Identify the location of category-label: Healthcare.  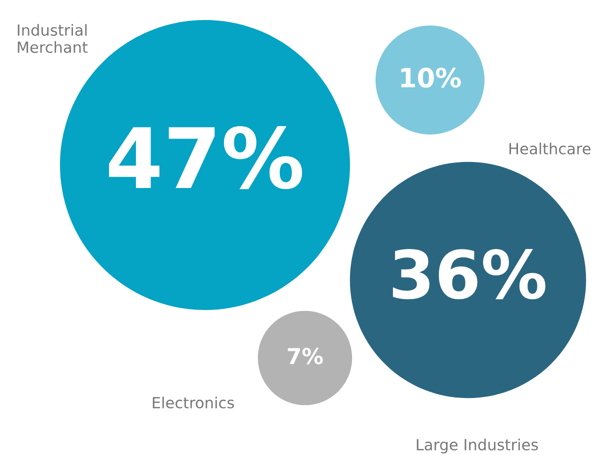
(550, 148).